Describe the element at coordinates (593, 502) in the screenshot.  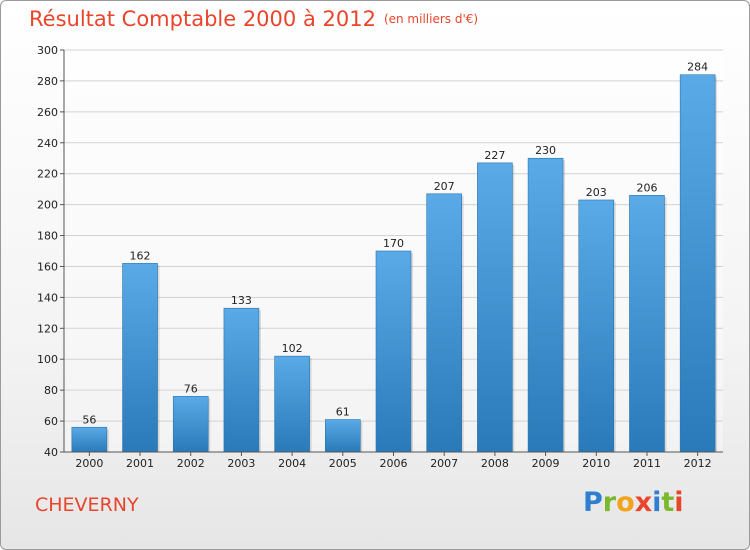
I see `logo-letter: P` at that location.